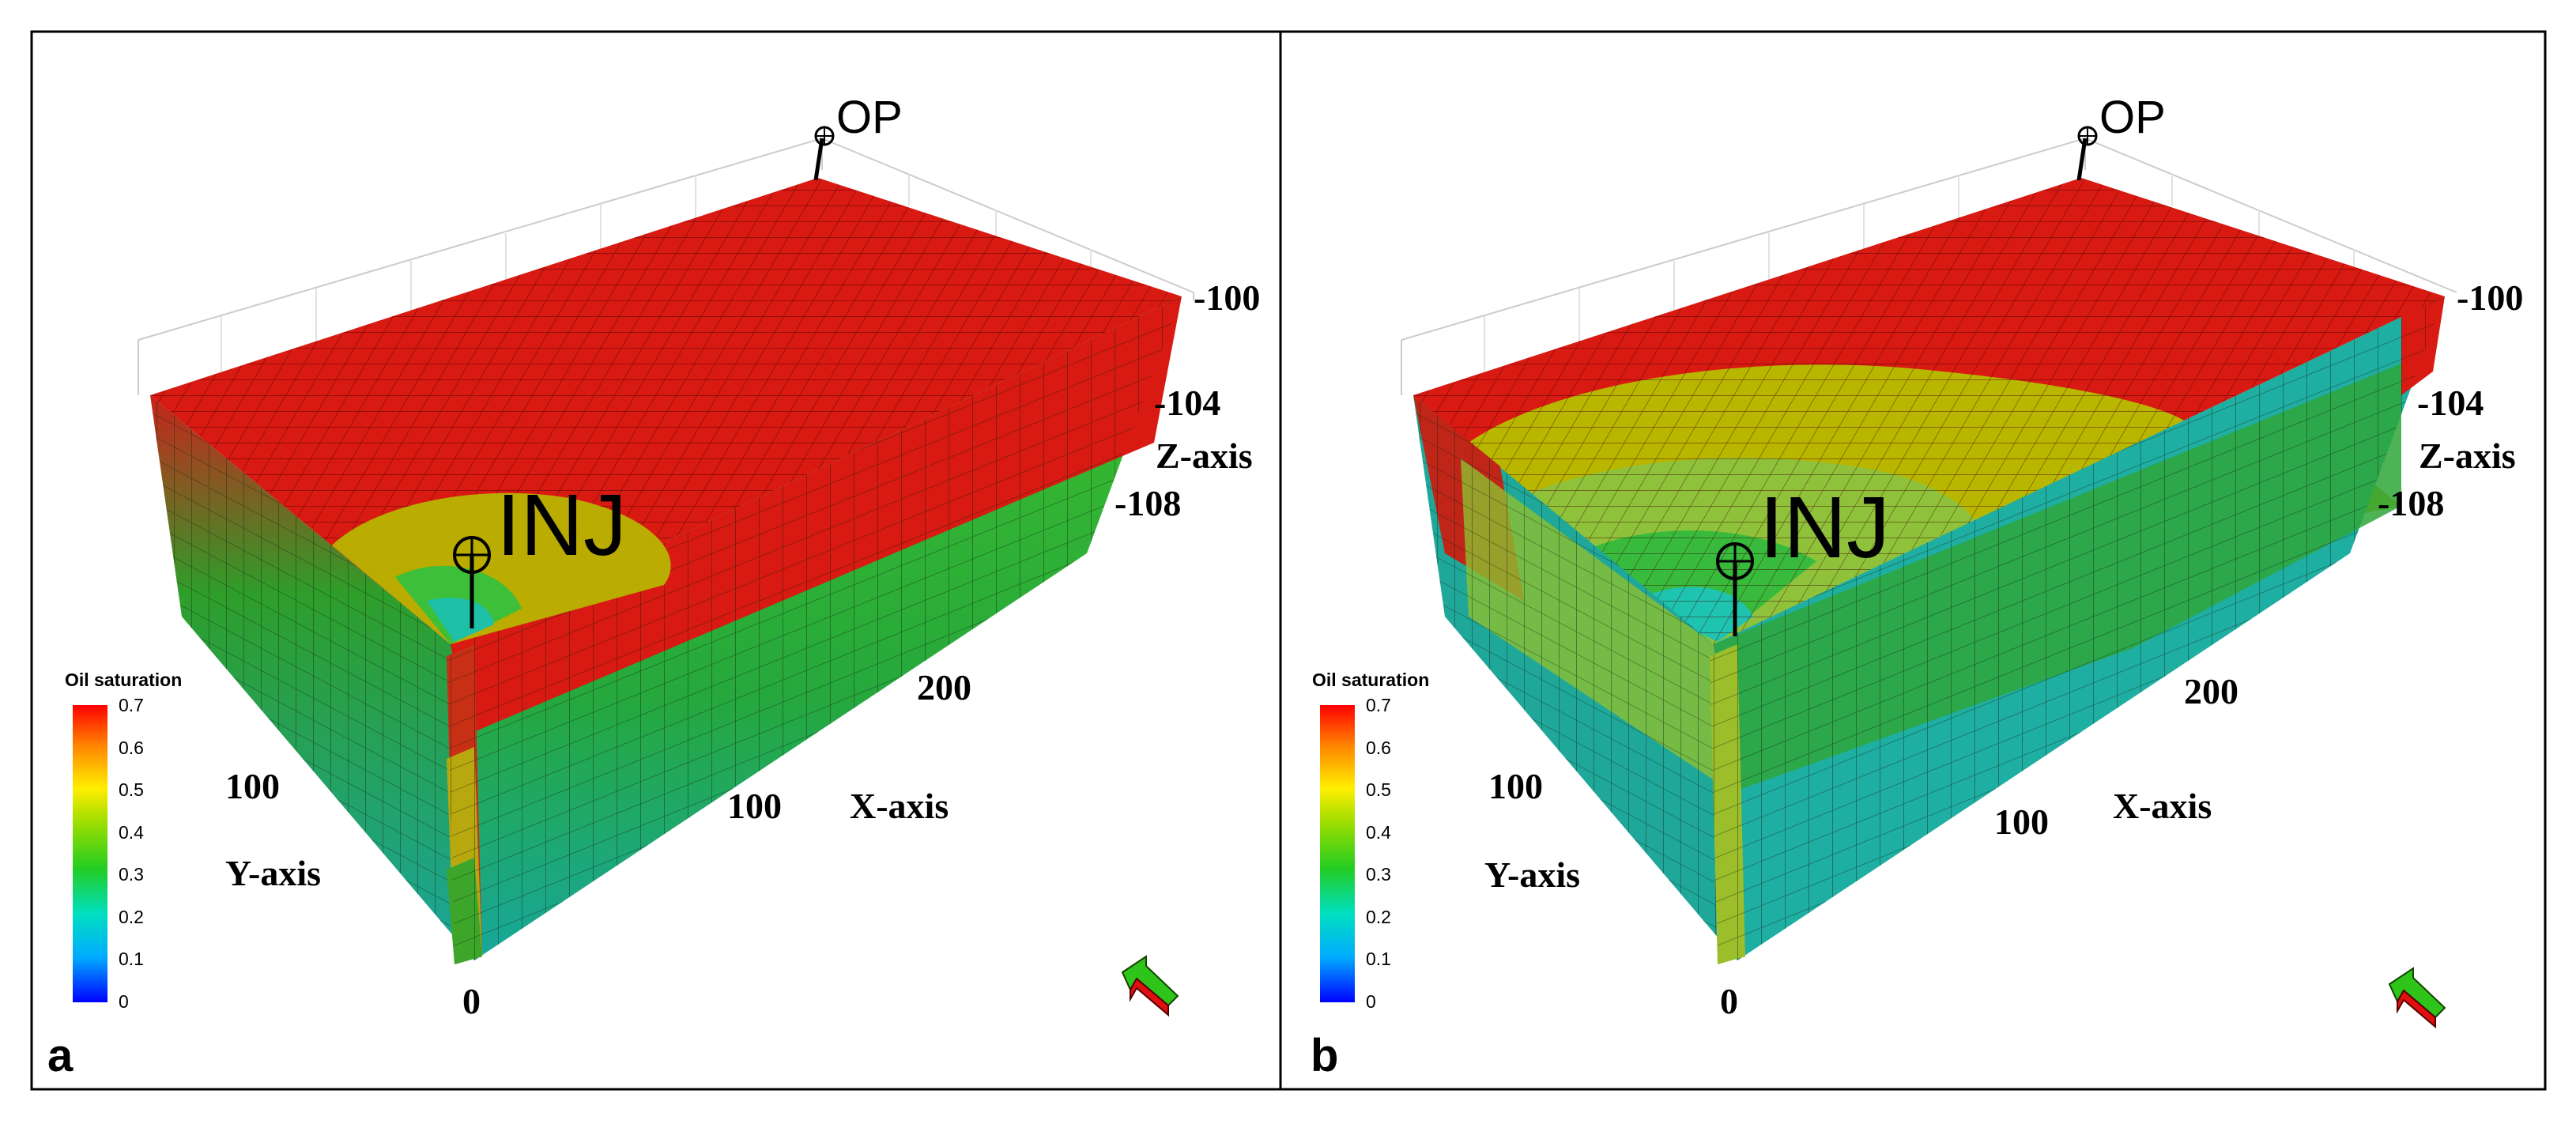  Describe the element at coordinates (60, 1055) in the screenshot. I see `panel-label: a` at that location.